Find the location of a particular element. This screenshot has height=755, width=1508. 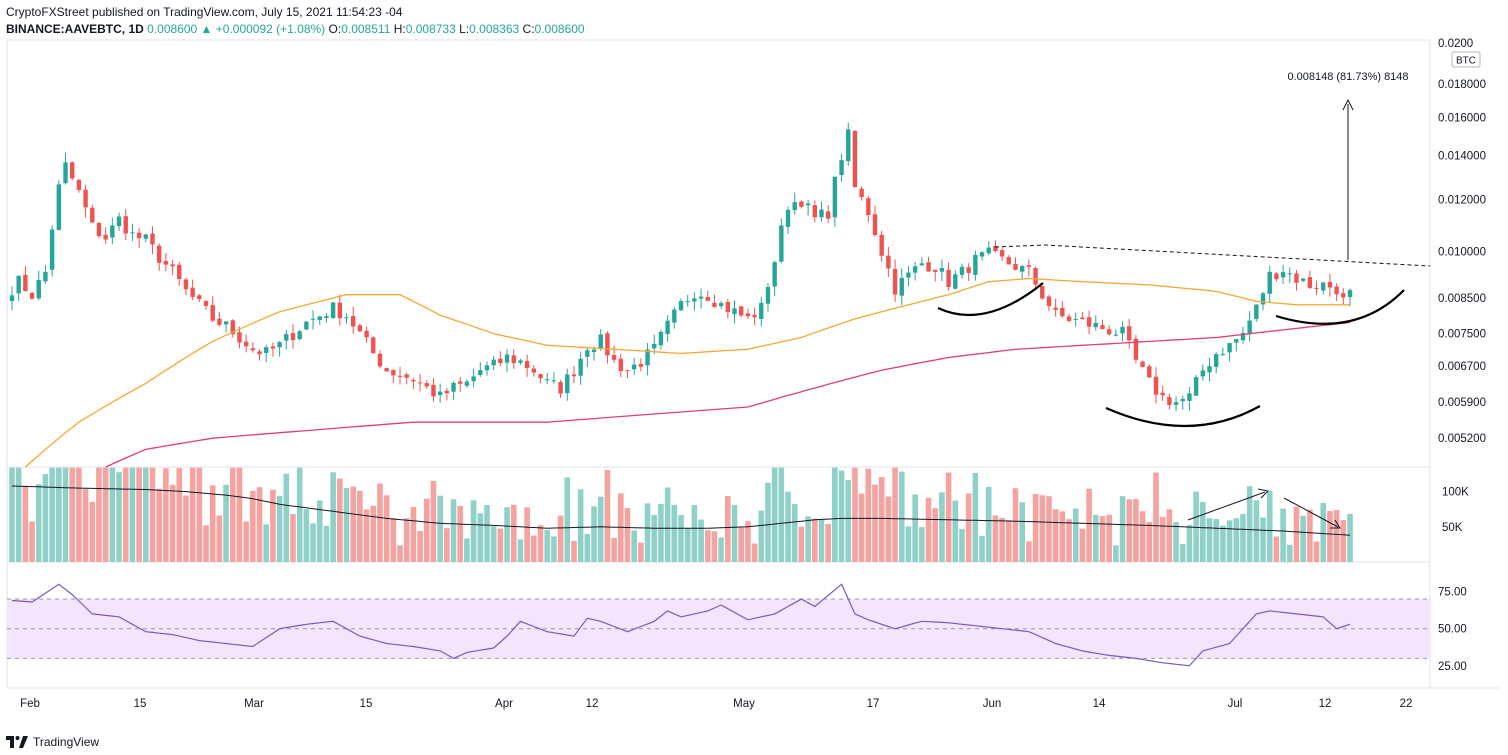

open-label: O: is located at coordinates (335, 29).